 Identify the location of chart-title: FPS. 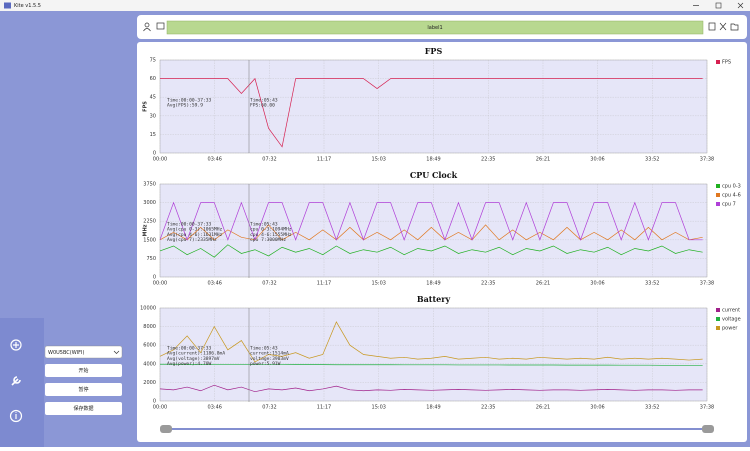
(434, 51).